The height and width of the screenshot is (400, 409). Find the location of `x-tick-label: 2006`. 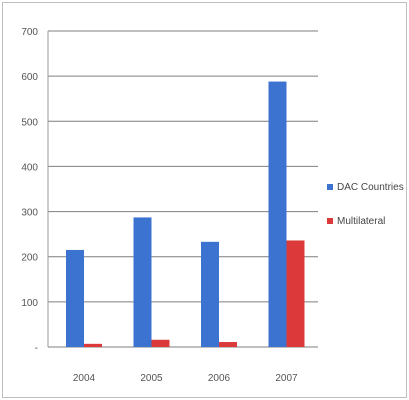

x-tick-label: 2006 is located at coordinates (219, 378).